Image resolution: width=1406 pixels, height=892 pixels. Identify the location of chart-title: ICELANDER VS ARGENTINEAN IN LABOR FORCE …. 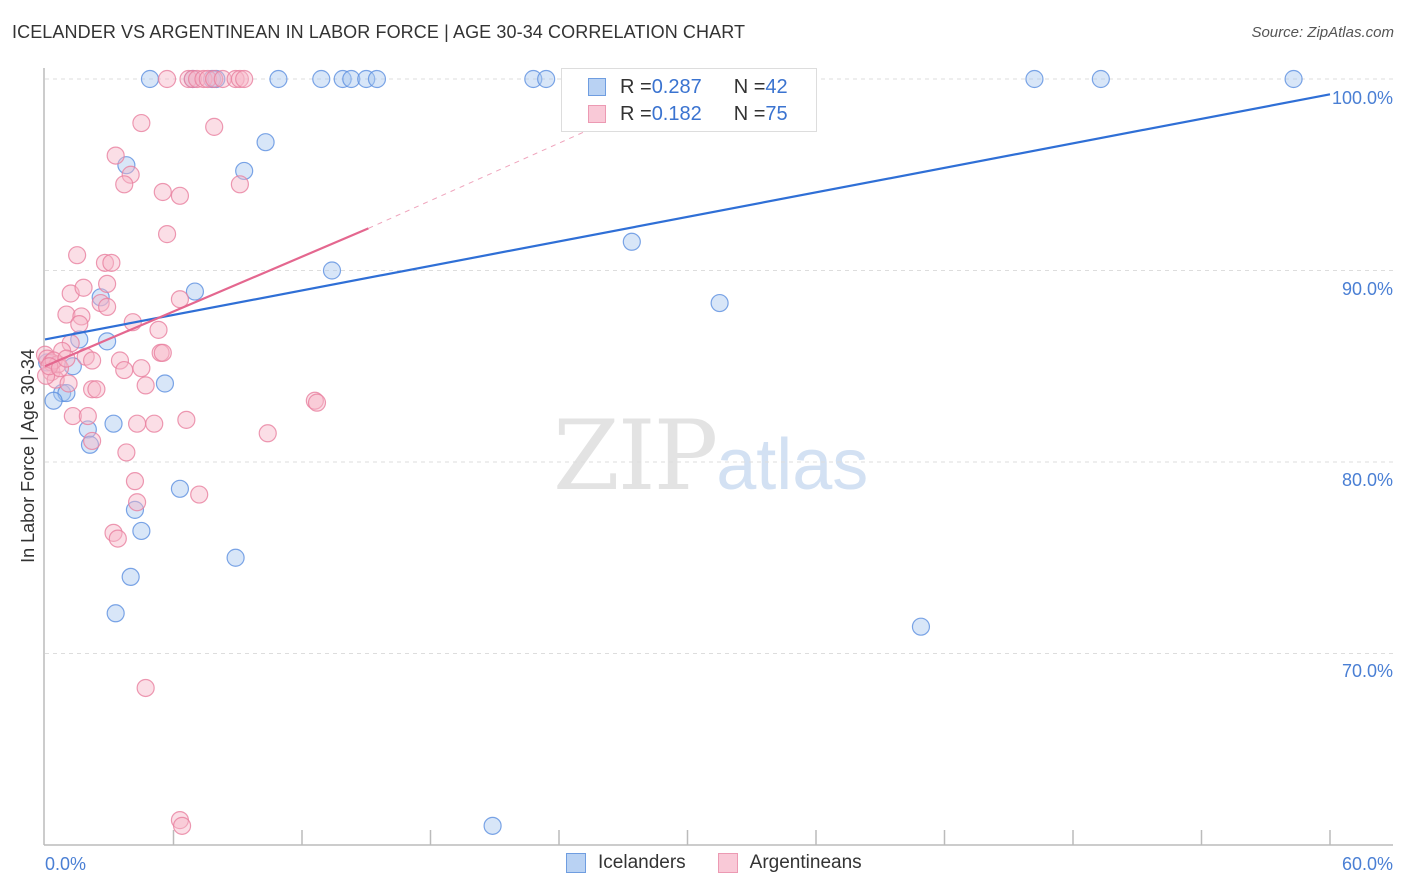
(379, 32).